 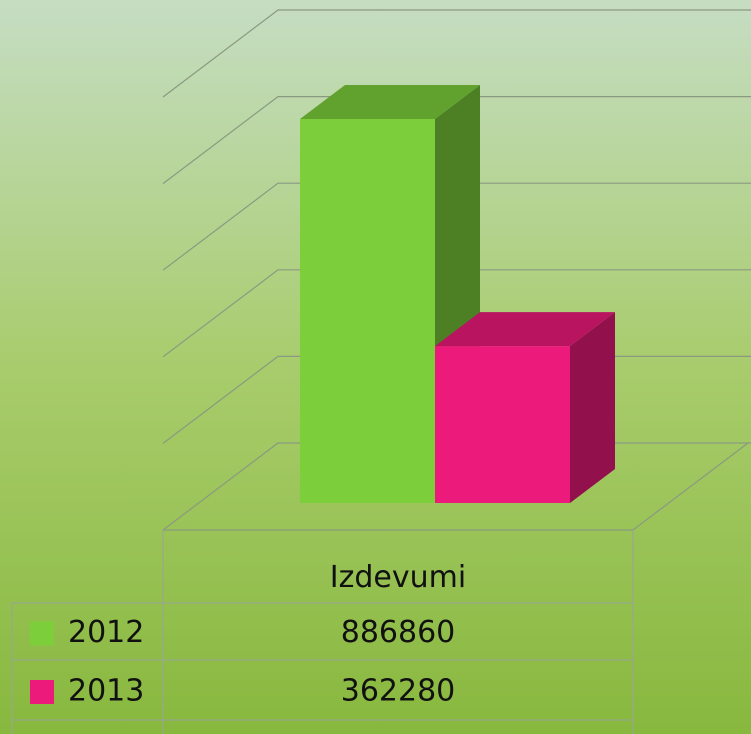 What do you see at coordinates (398, 691) in the screenshot?
I see `table-value: 362280` at bounding box center [398, 691].